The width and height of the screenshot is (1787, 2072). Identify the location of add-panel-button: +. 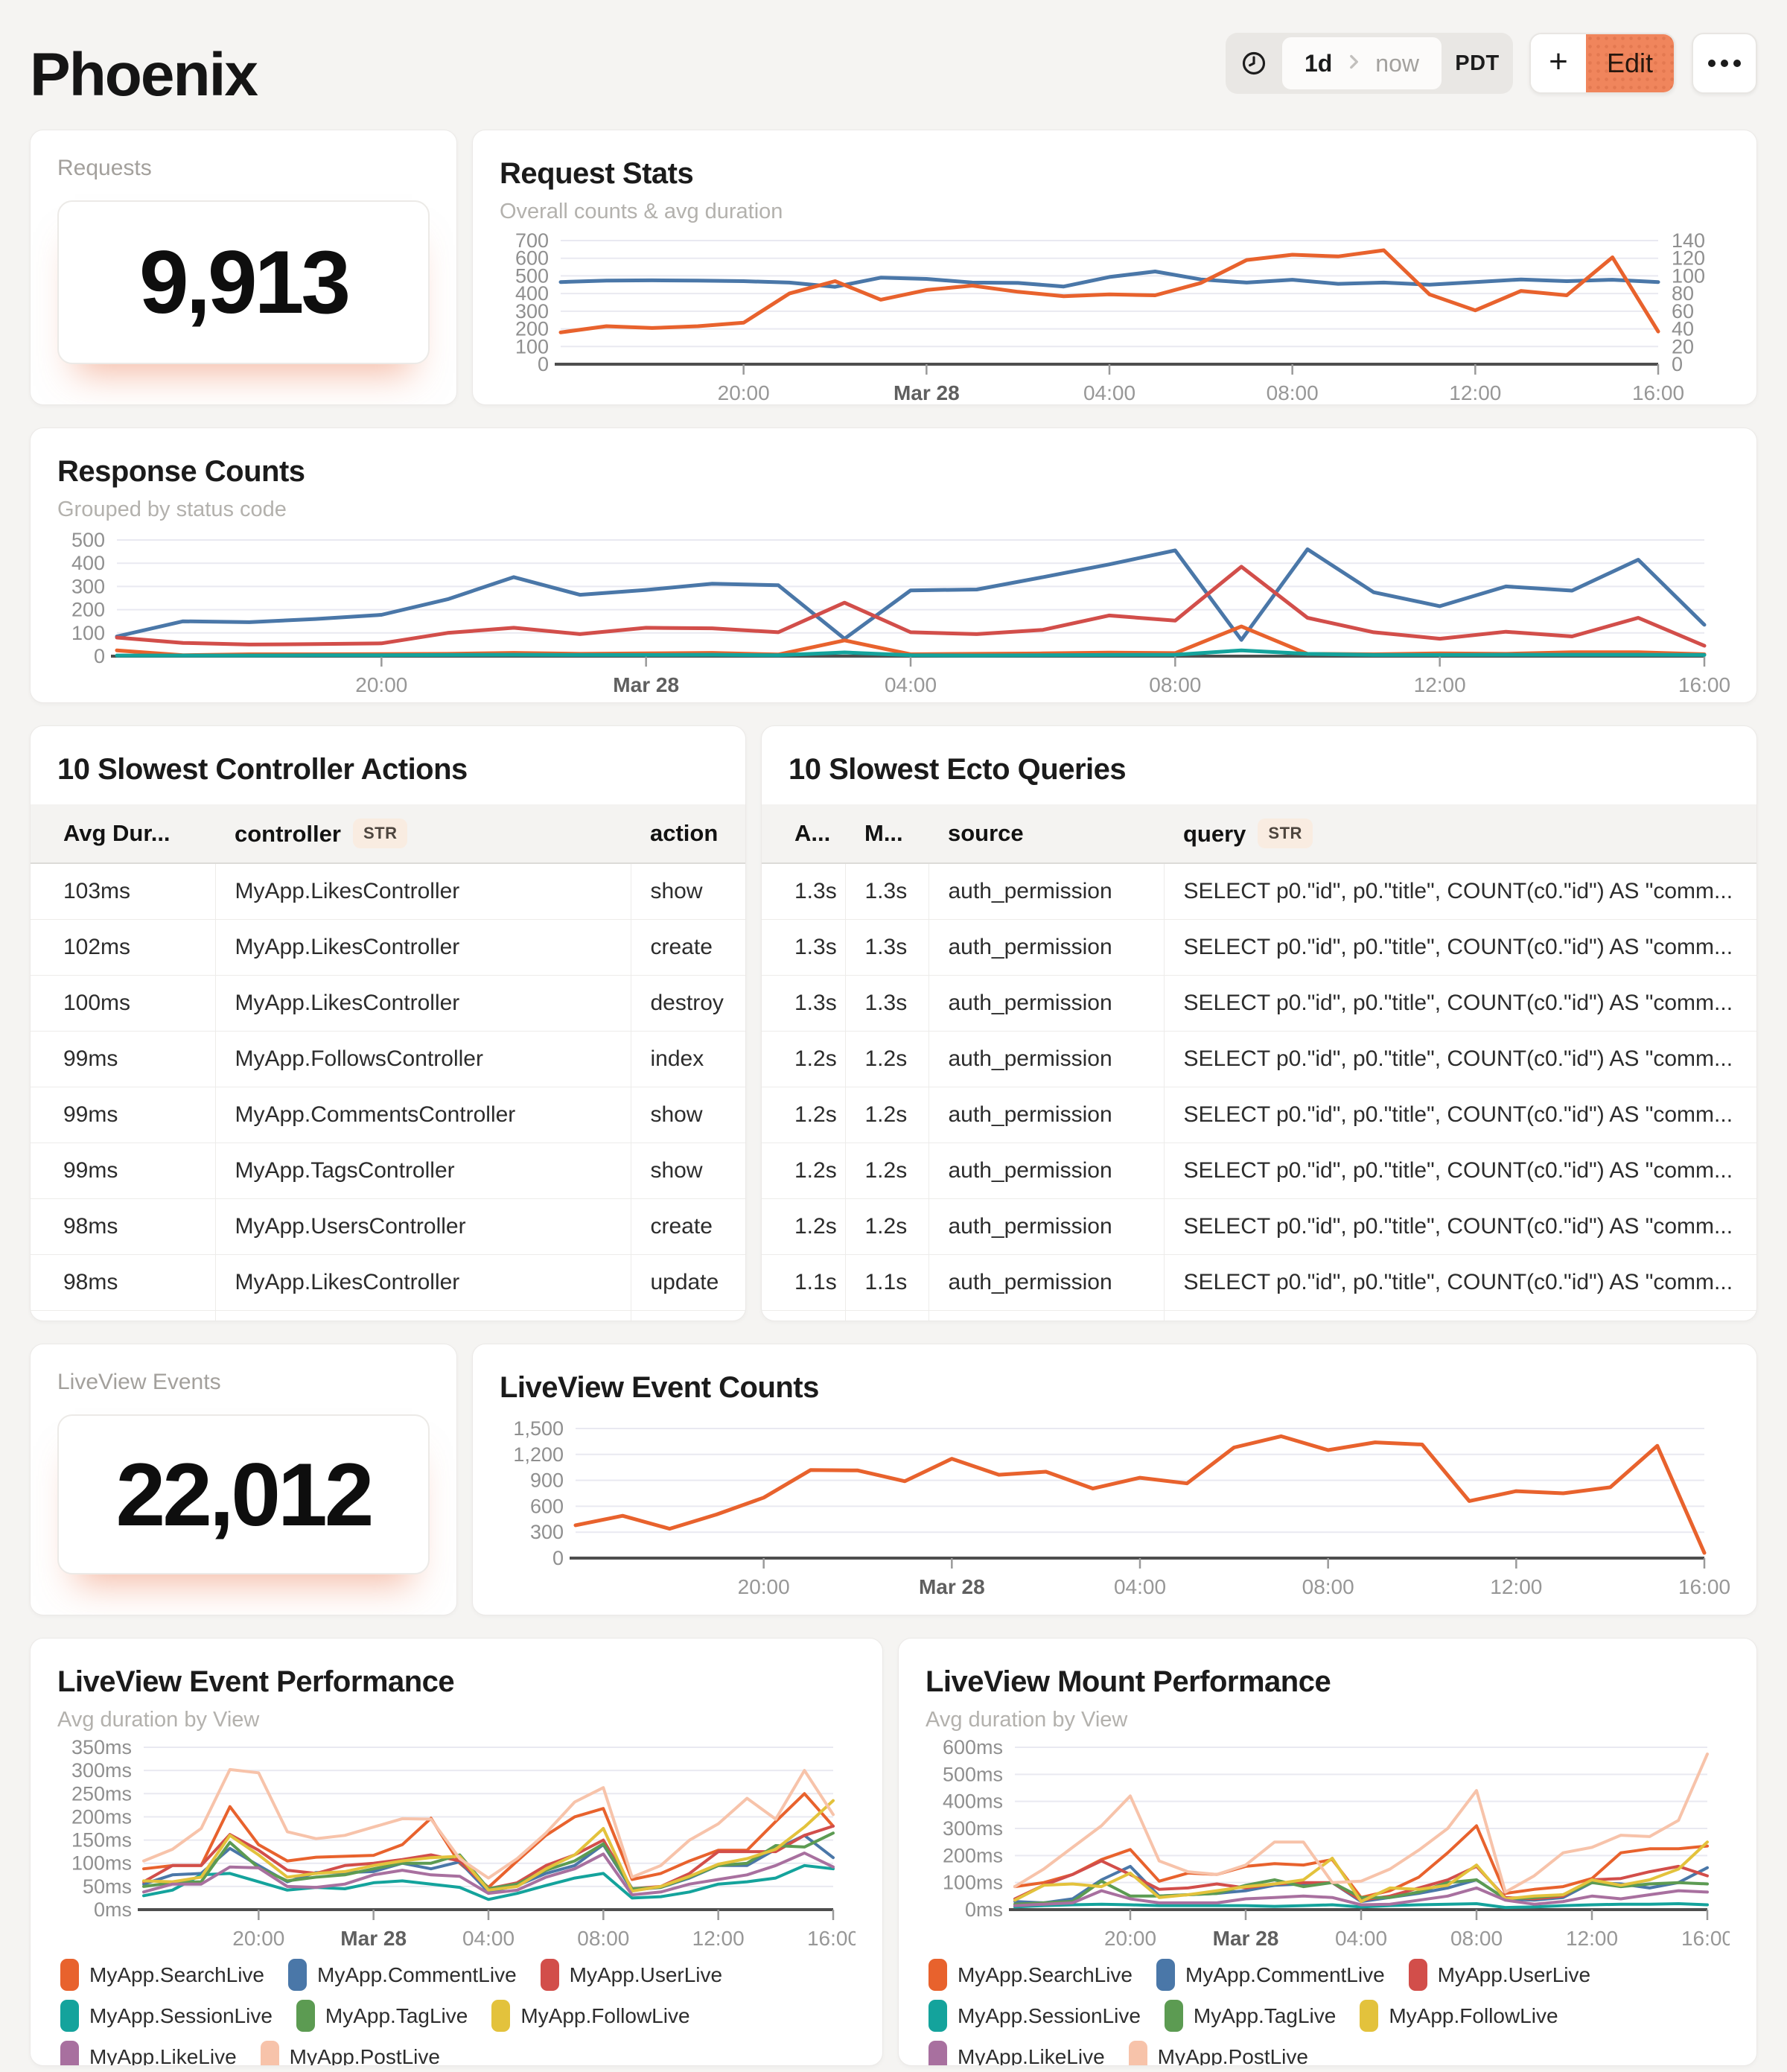
(1559, 63).